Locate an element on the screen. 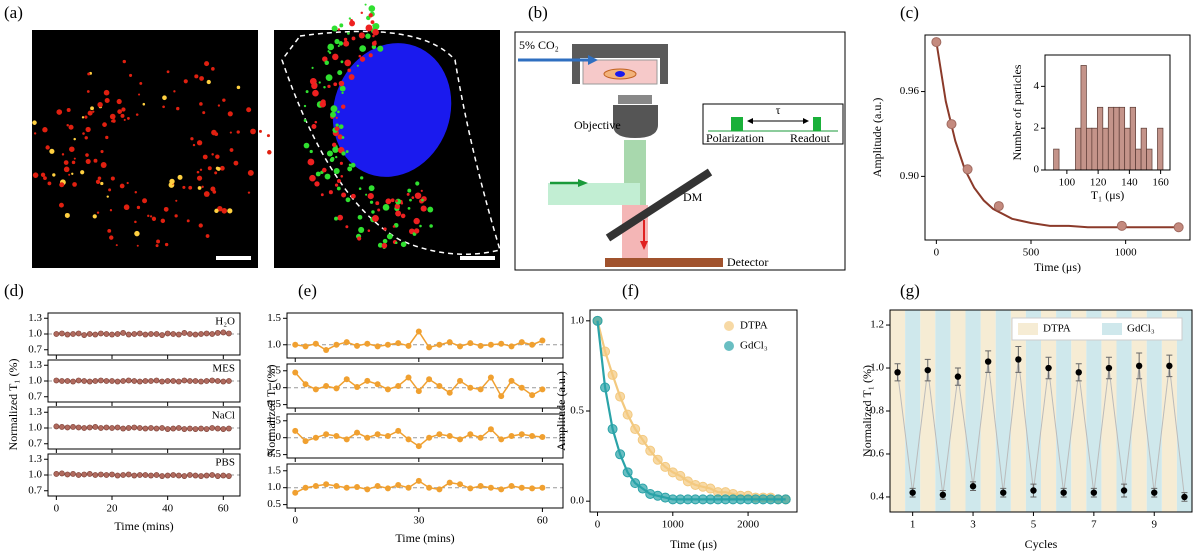 The height and width of the screenshot is (556, 1200). y-tick-label: 1.5 is located at coordinates (274, 470).